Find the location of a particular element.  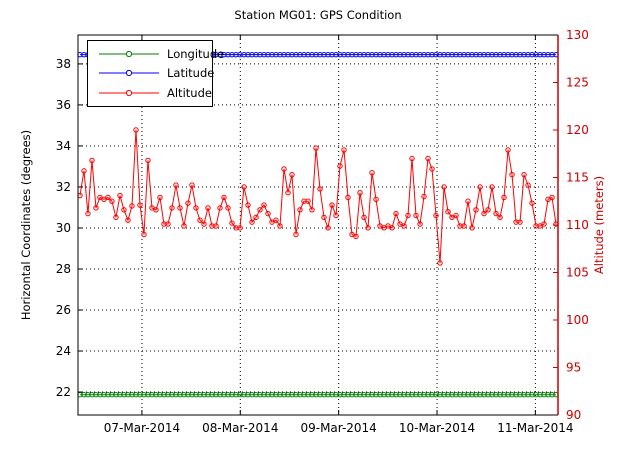

x-tick-label: 11-Mar-2014 is located at coordinates (535, 428).